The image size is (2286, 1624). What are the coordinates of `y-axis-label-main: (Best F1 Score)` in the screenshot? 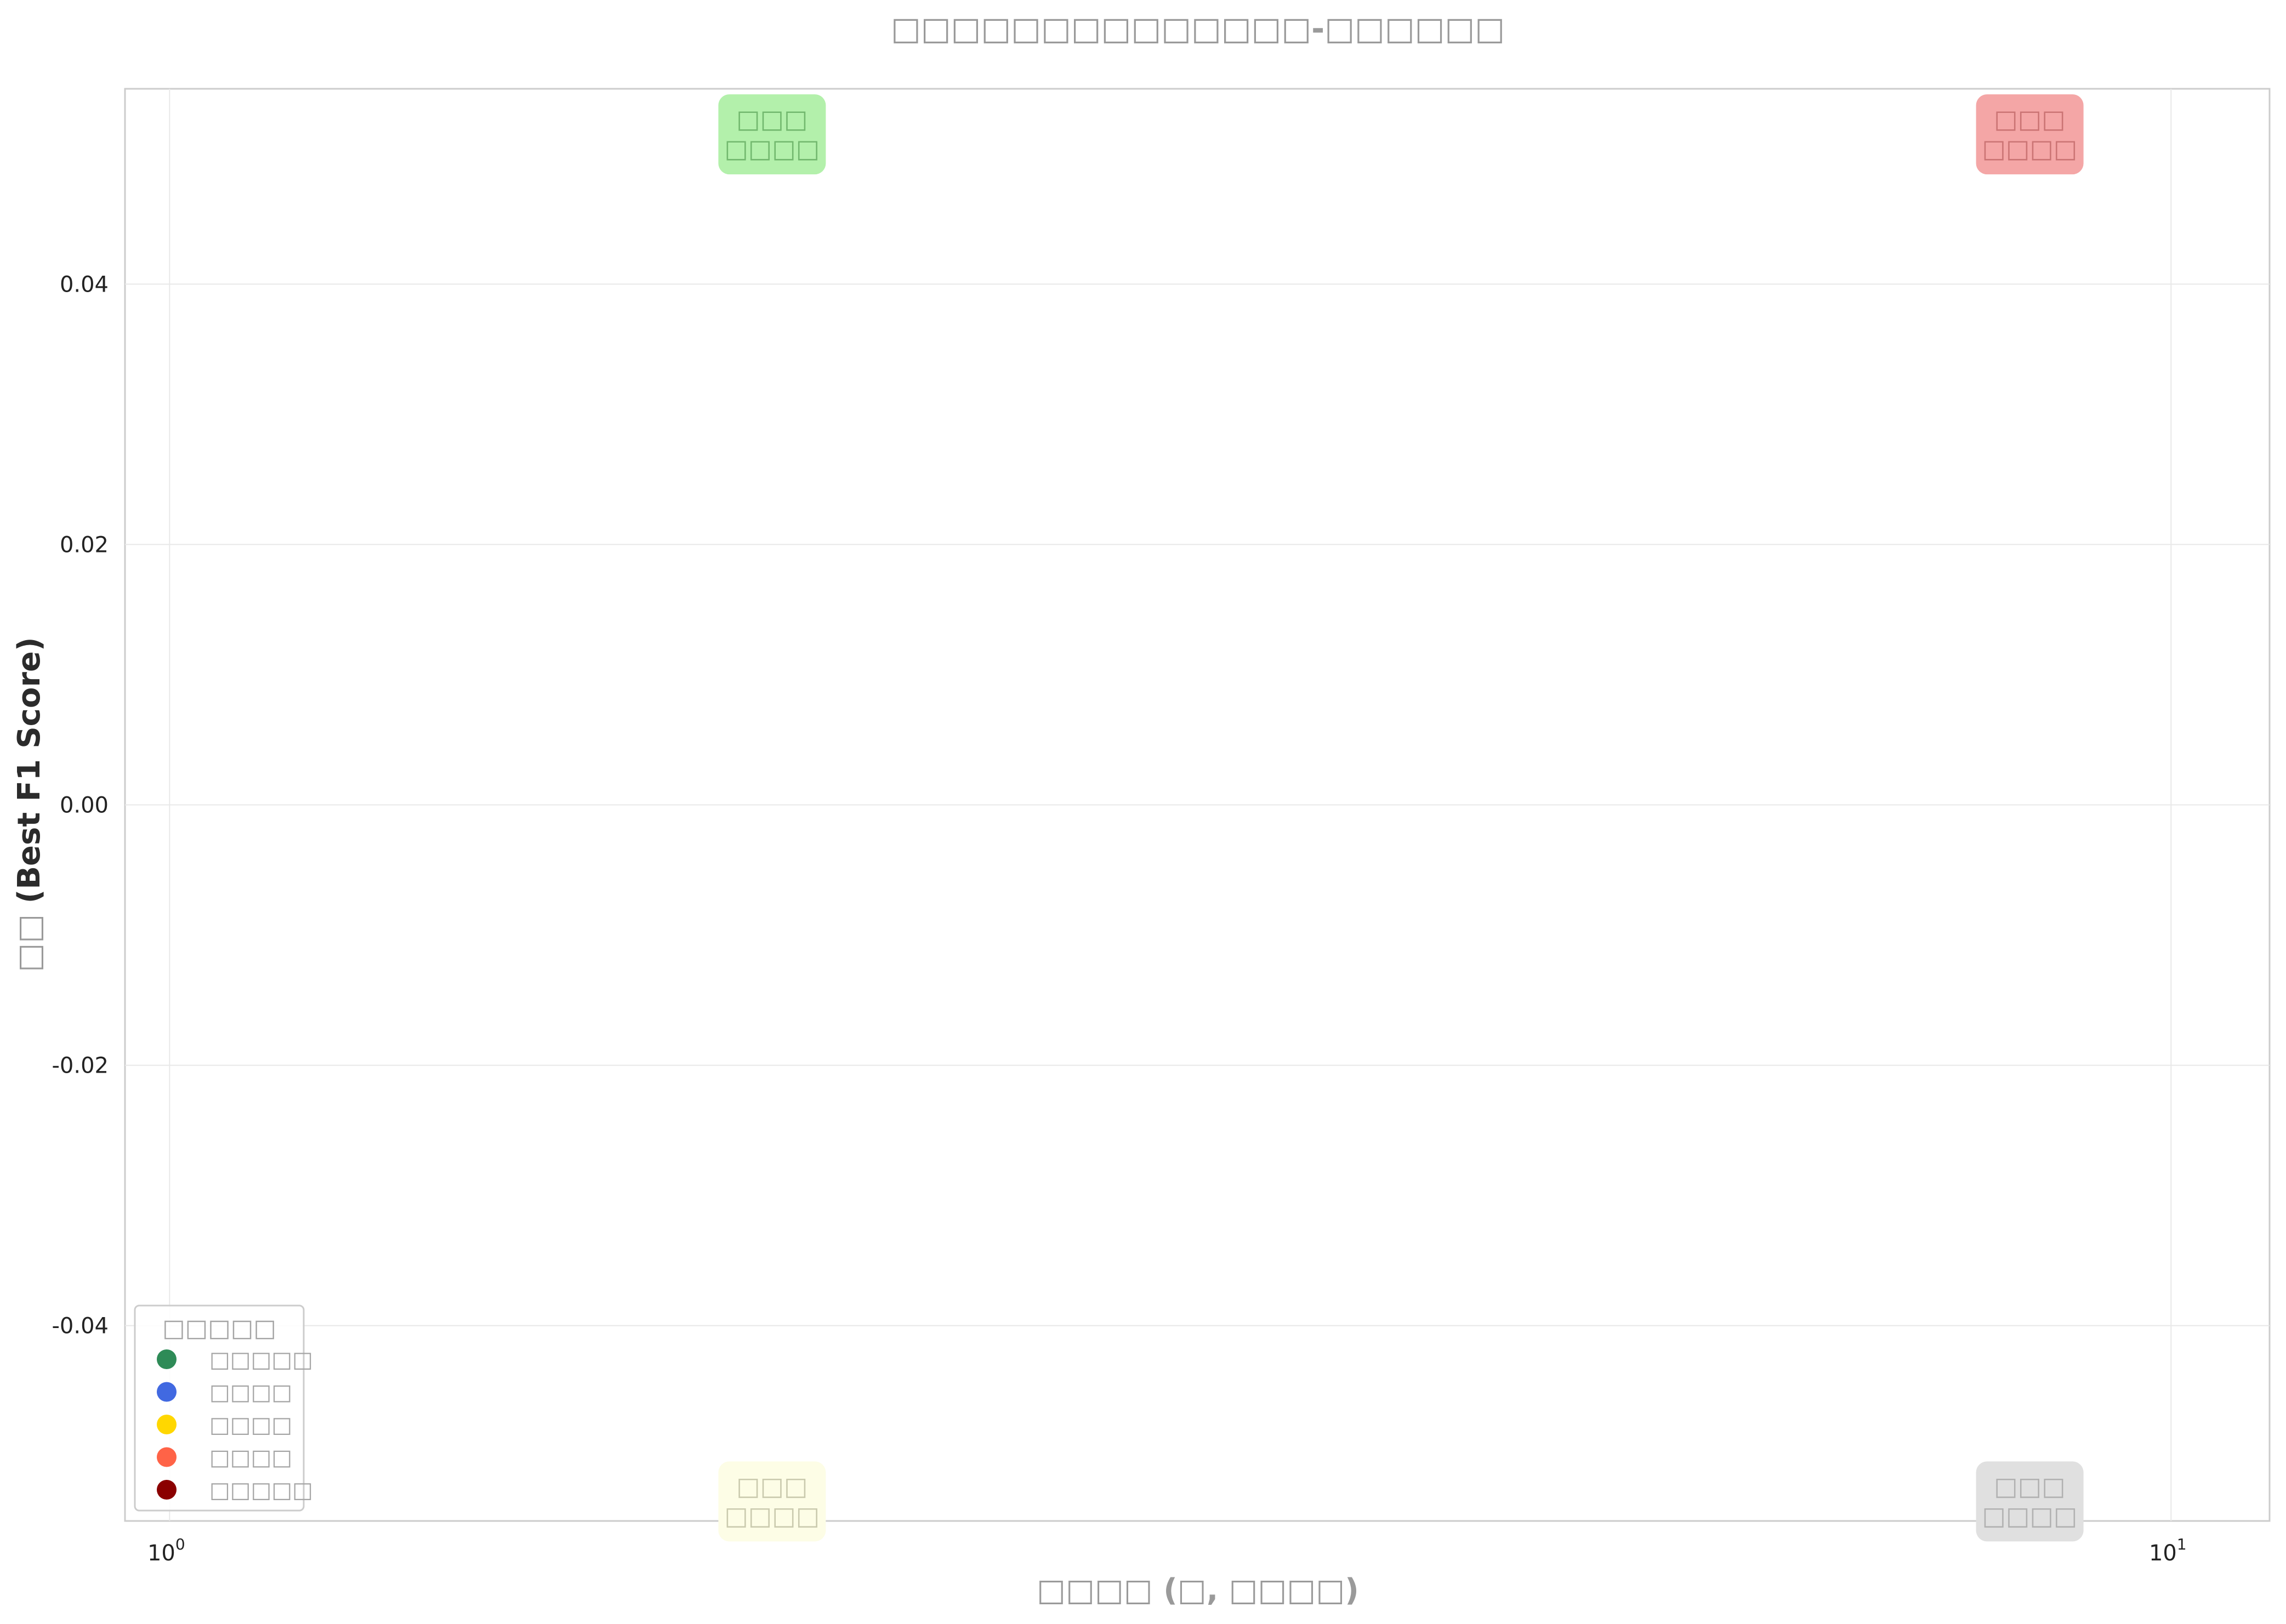 It's located at (29, 770).